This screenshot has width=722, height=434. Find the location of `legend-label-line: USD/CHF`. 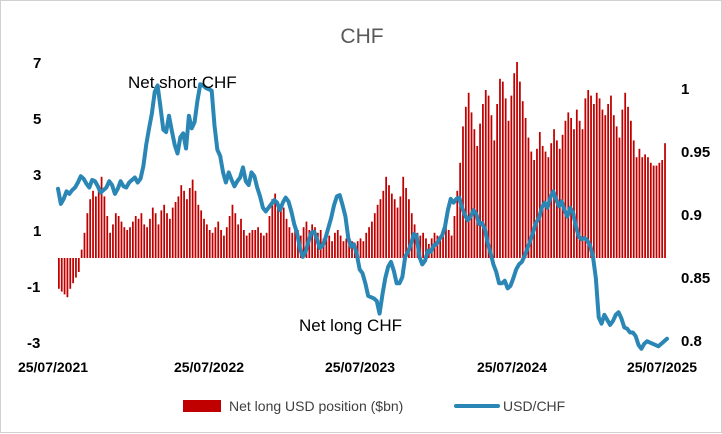

legend-label-line: USD/CHF is located at coordinates (534, 406).